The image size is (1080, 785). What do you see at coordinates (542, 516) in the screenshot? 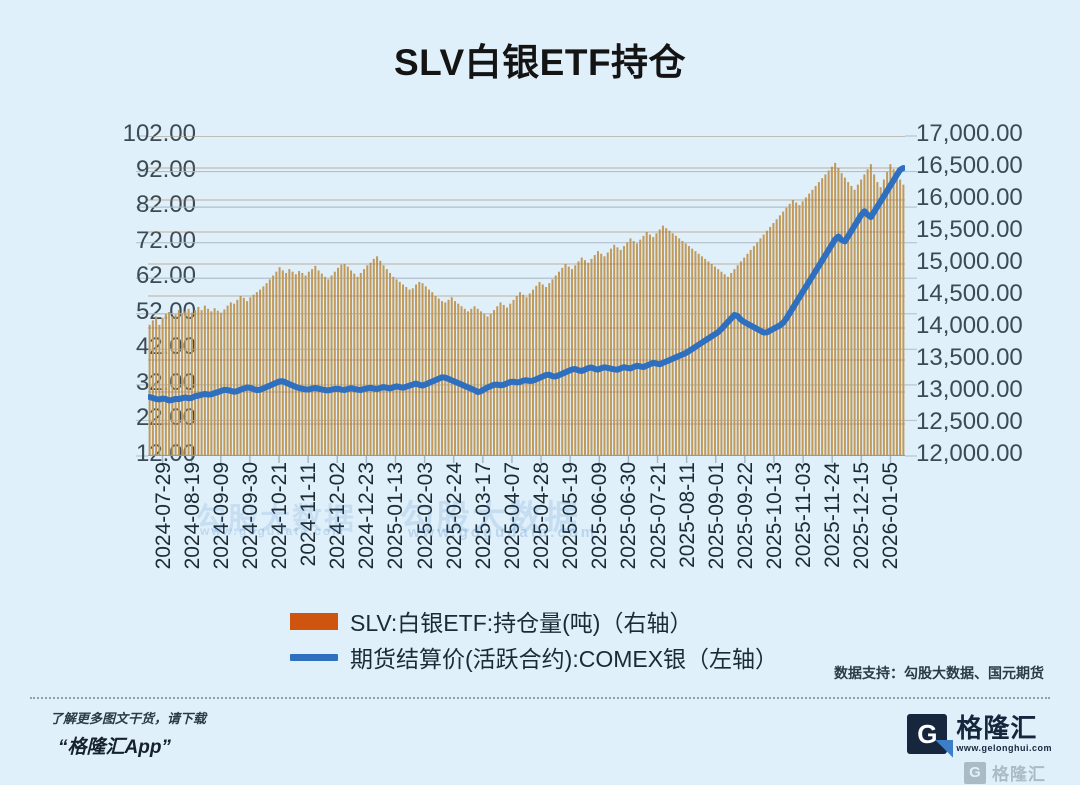
I see `x-tick: 2025-04-28` at bounding box center [542, 516].